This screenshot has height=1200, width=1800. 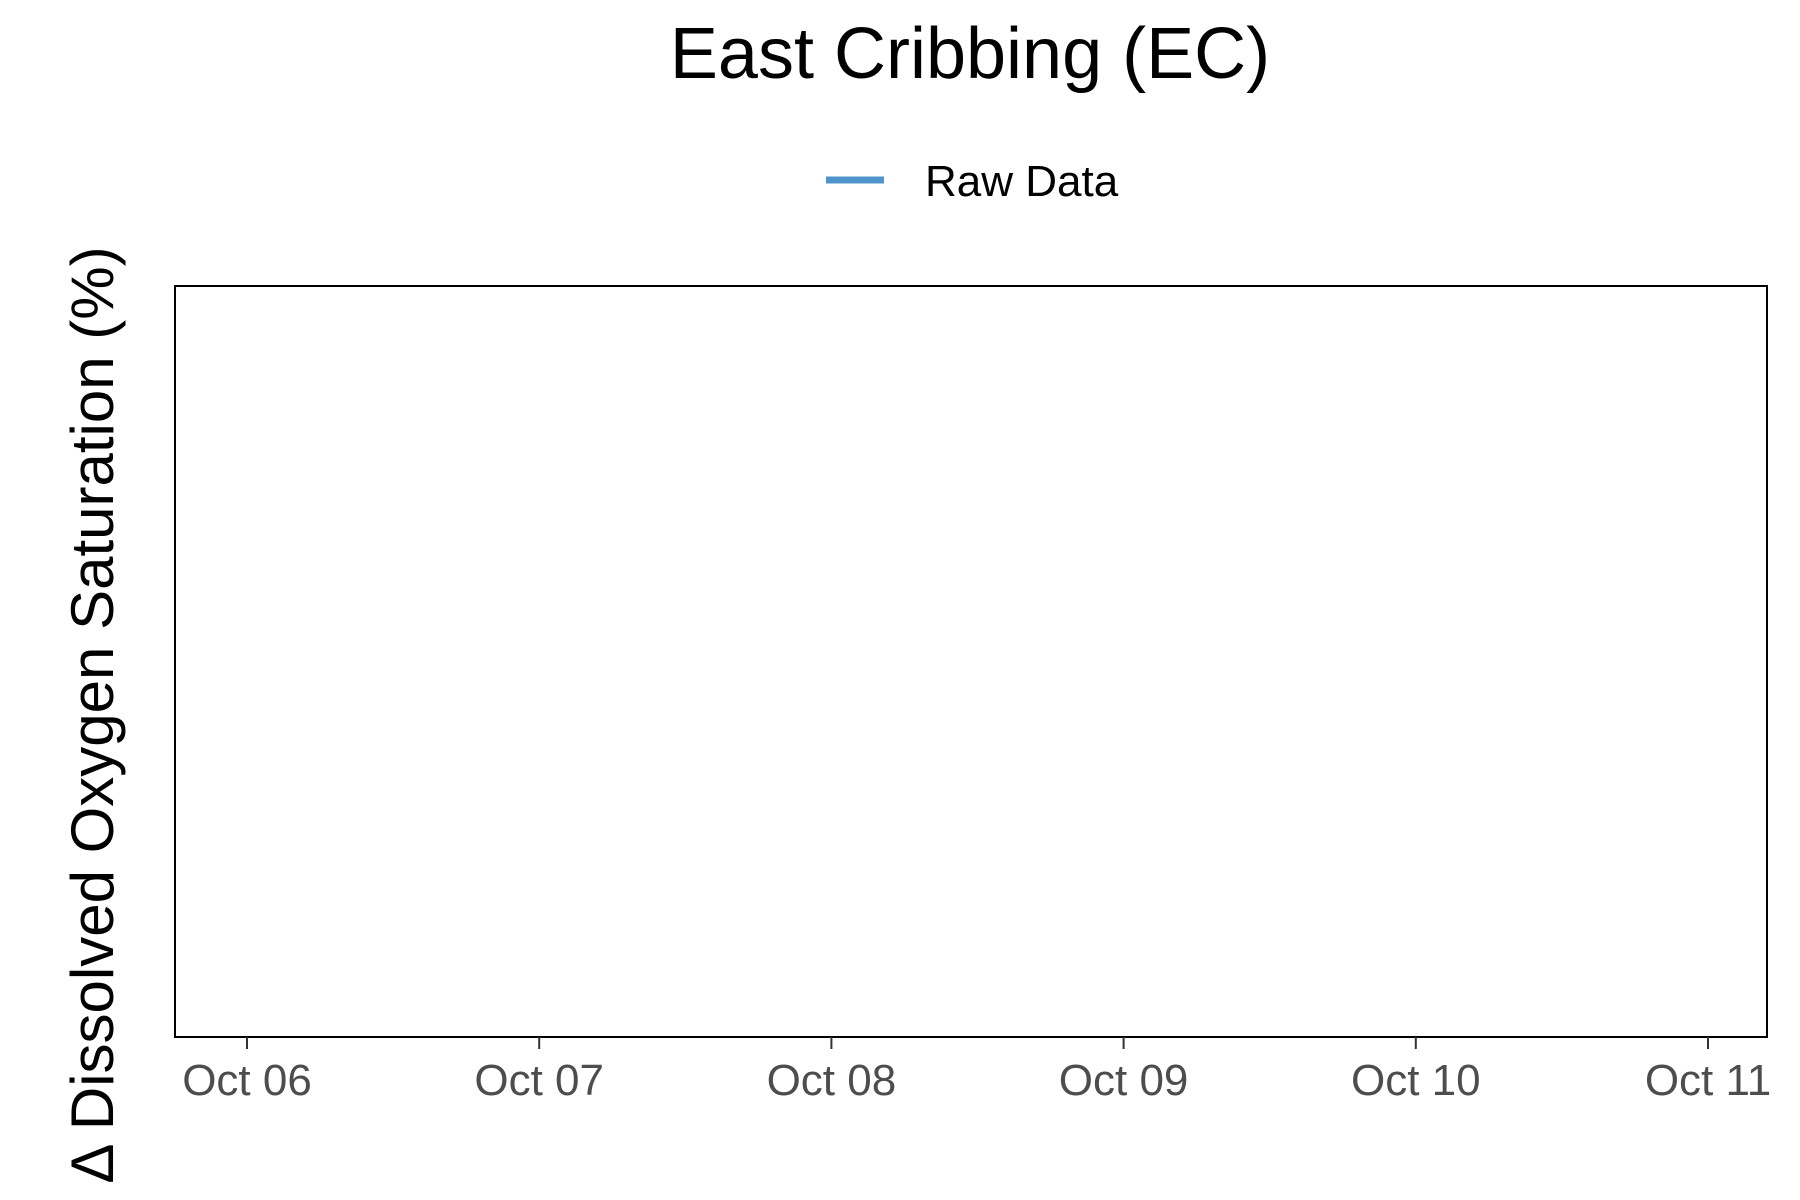 I want to click on y-axis-label: Δ Dissolved Oxygen Saturation (%), so click(x=92, y=714).